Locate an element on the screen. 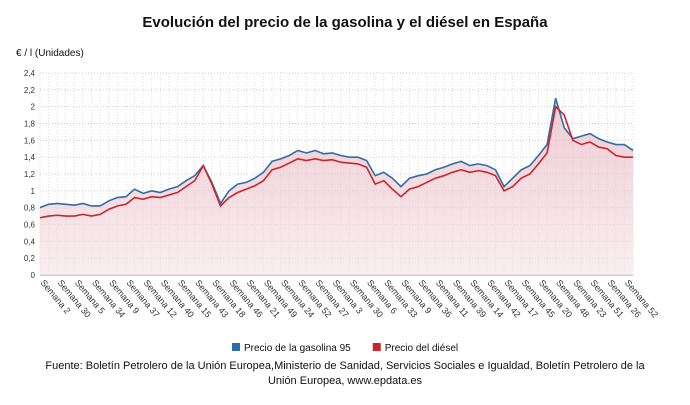  y-tick-label: 2,4 is located at coordinates (30, 73).